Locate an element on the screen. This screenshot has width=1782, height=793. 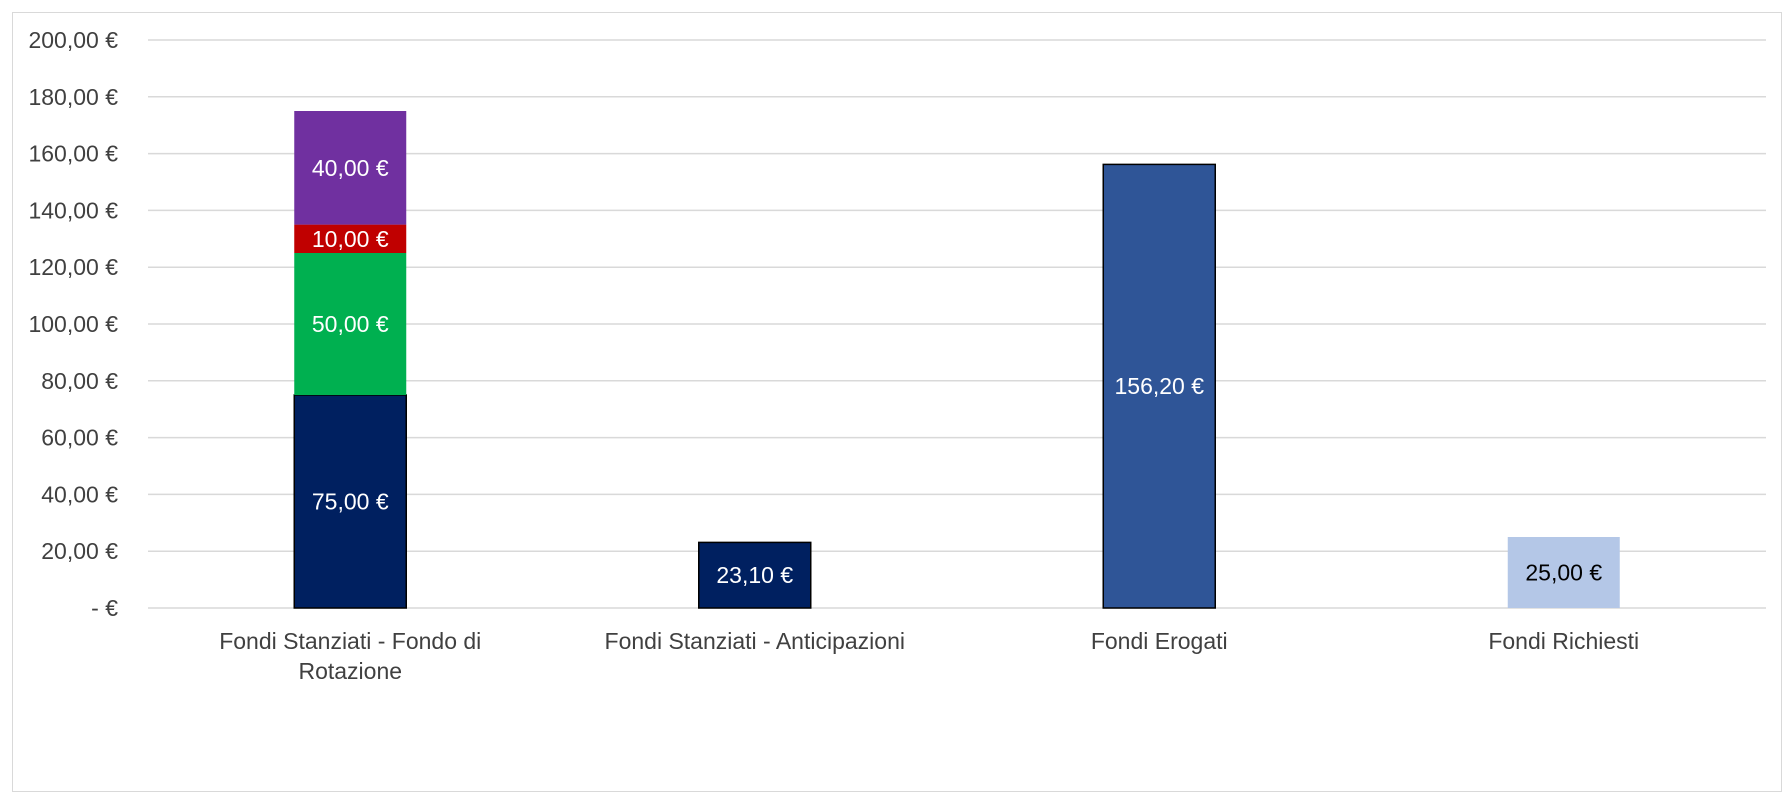
category-label: Fondi Erogati is located at coordinates (1159, 641).